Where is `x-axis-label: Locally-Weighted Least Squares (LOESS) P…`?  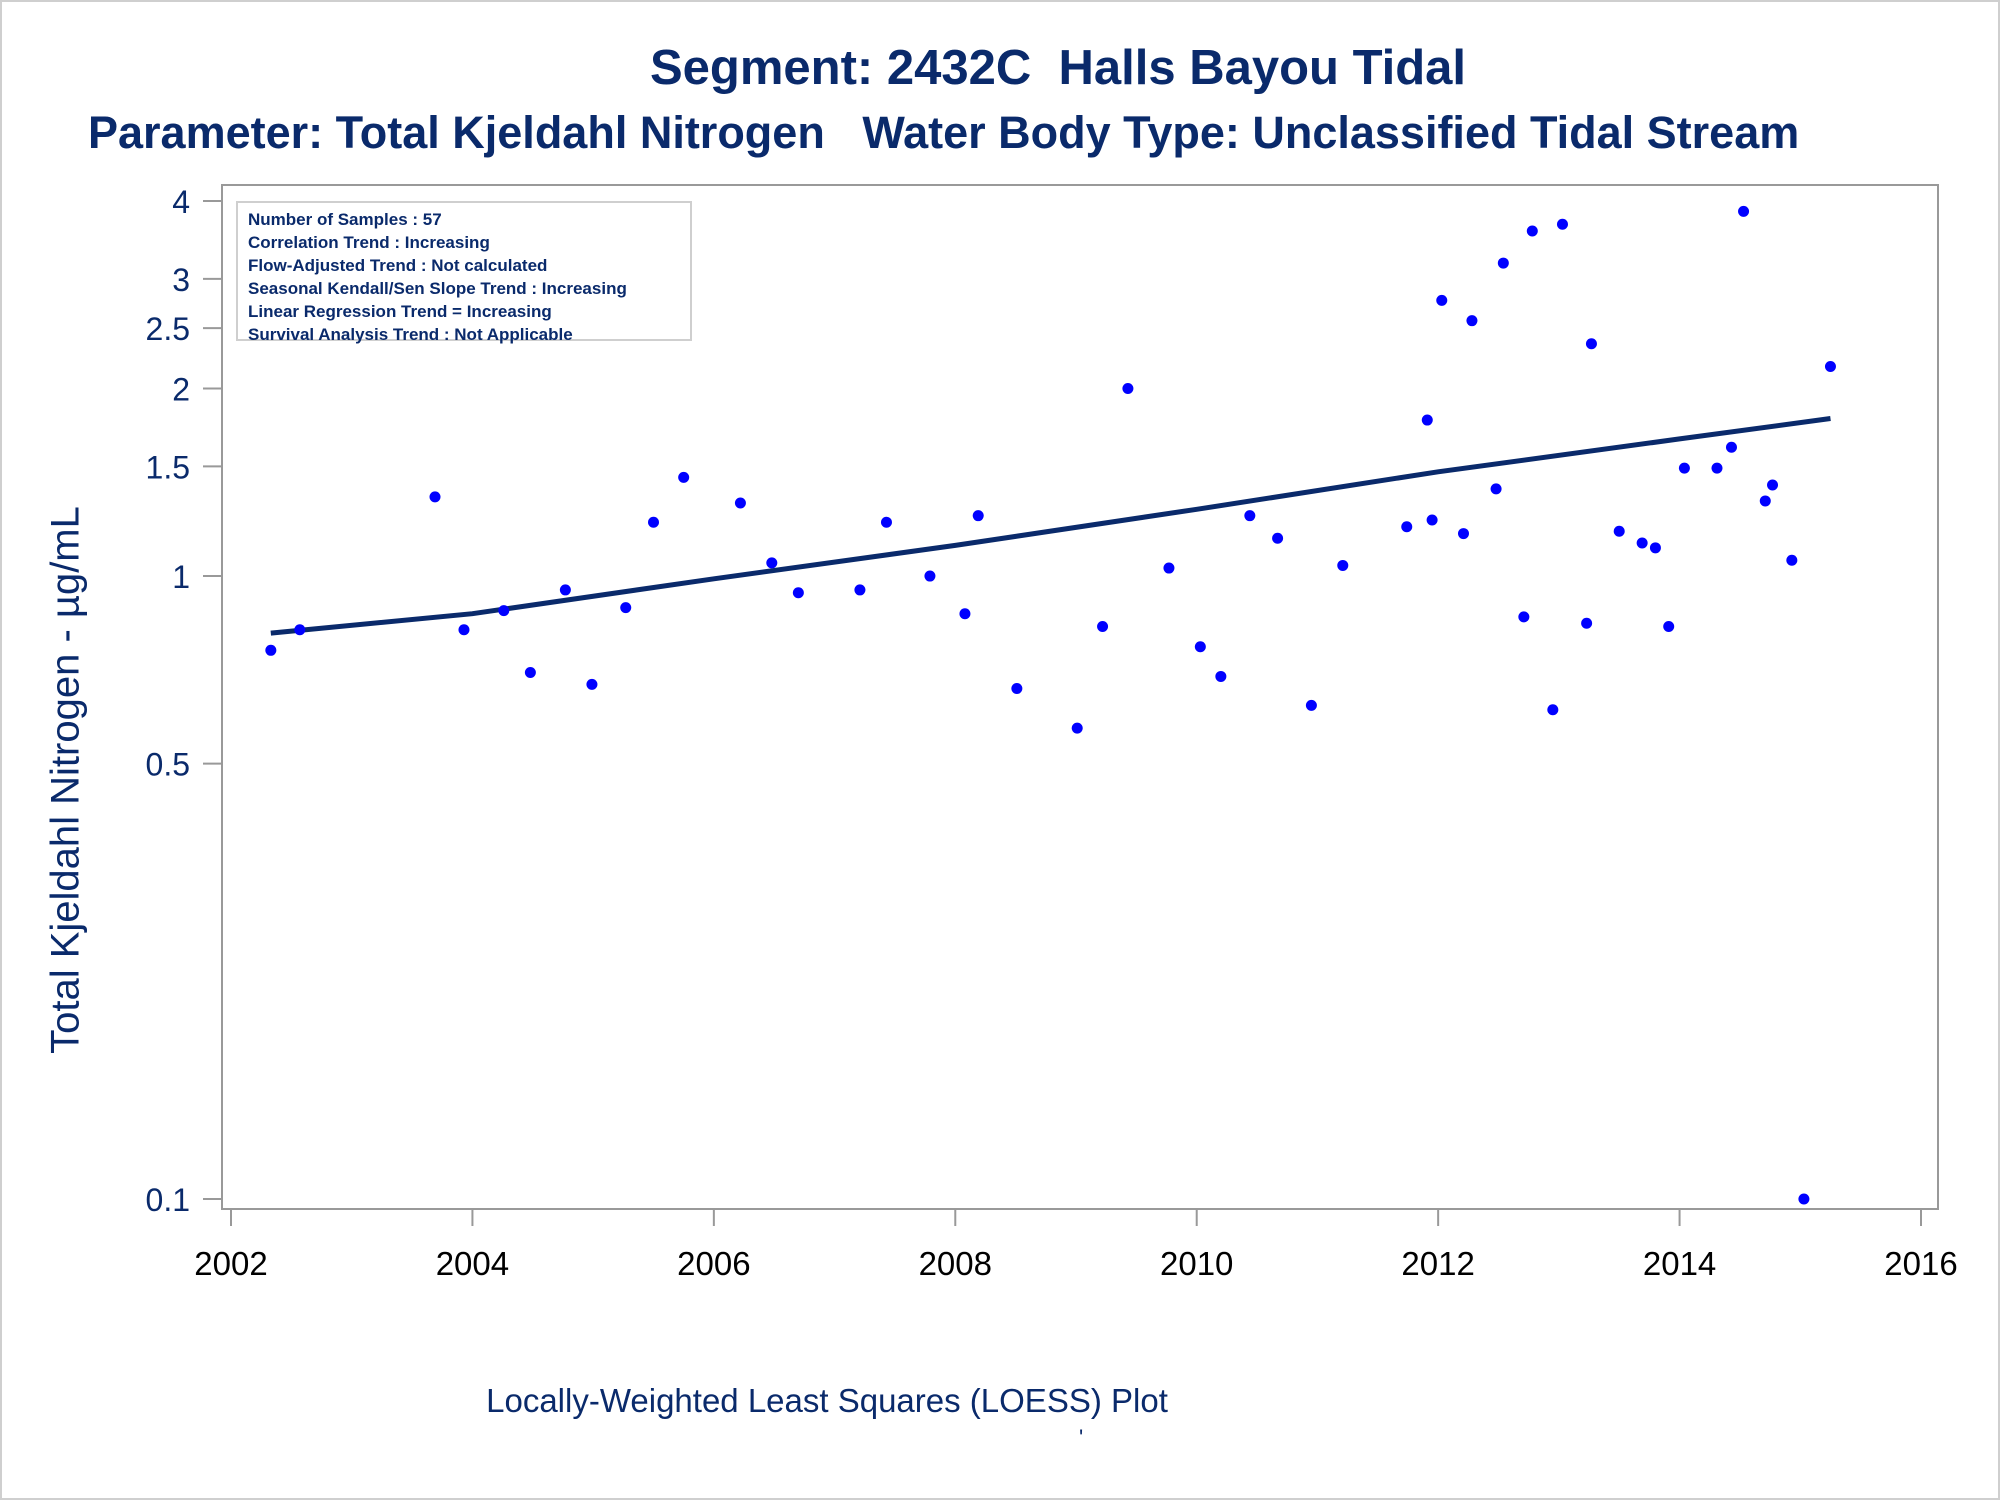
x-axis-label: Locally-Weighted Least Squares (LOESS) P… is located at coordinates (827, 1400).